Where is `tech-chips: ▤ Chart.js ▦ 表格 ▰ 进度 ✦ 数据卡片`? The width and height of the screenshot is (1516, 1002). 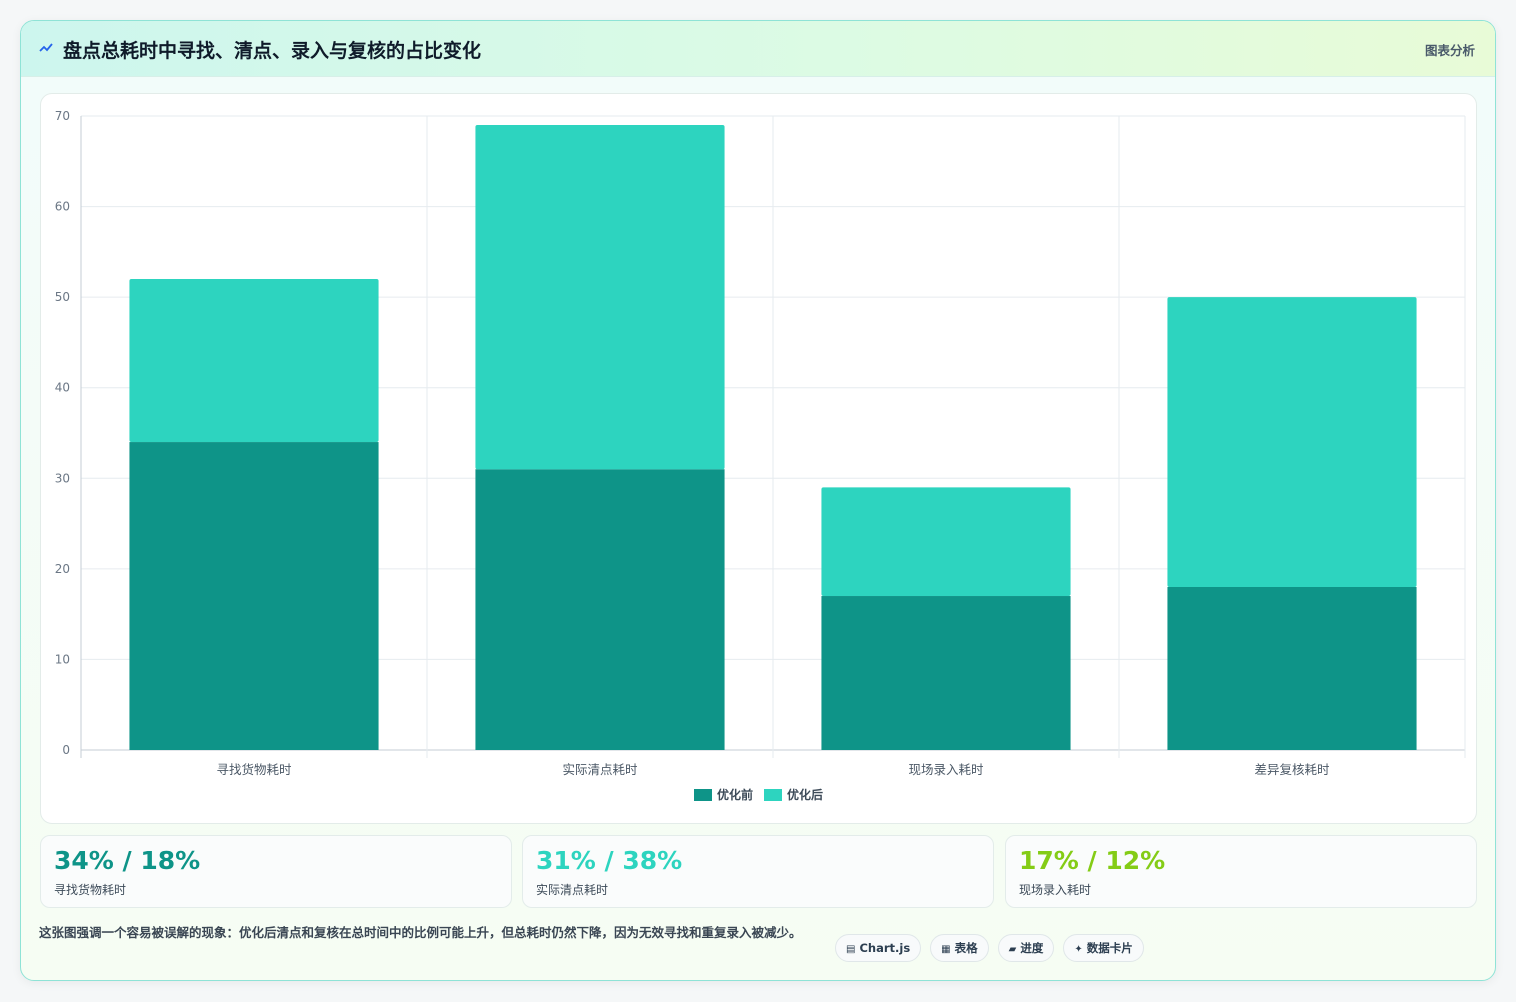 tech-chips: ▤ Chart.js ▦ 表格 ▰ 进度 ✦ 数据卡片 is located at coordinates (989, 948).